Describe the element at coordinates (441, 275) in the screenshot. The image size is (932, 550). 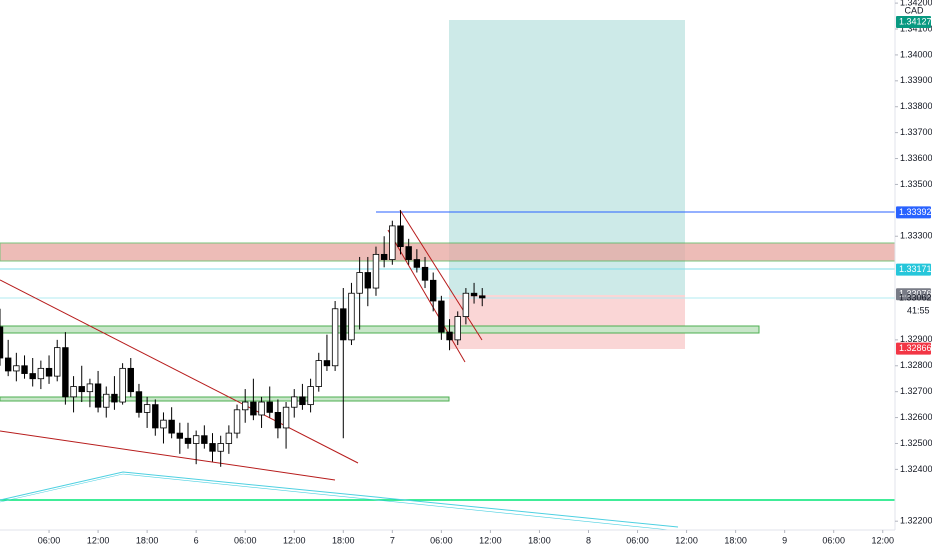
I see `channel-line` at that location.